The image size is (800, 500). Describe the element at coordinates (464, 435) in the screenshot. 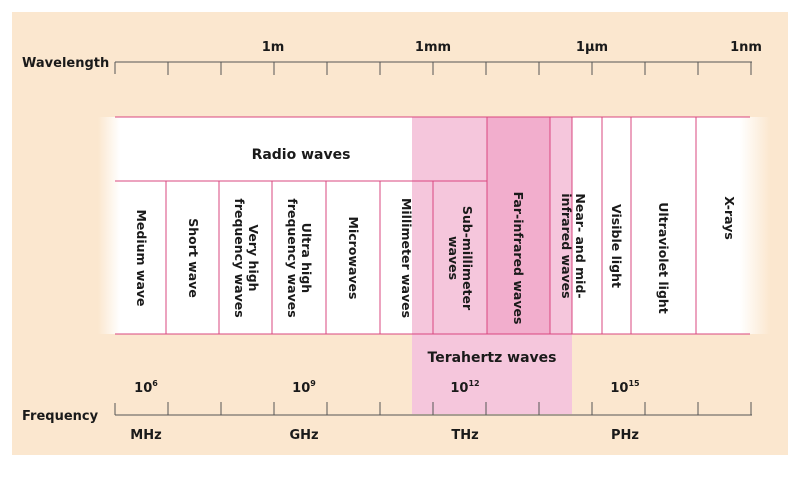

I see `frequency-unit-thz: THz` at that location.